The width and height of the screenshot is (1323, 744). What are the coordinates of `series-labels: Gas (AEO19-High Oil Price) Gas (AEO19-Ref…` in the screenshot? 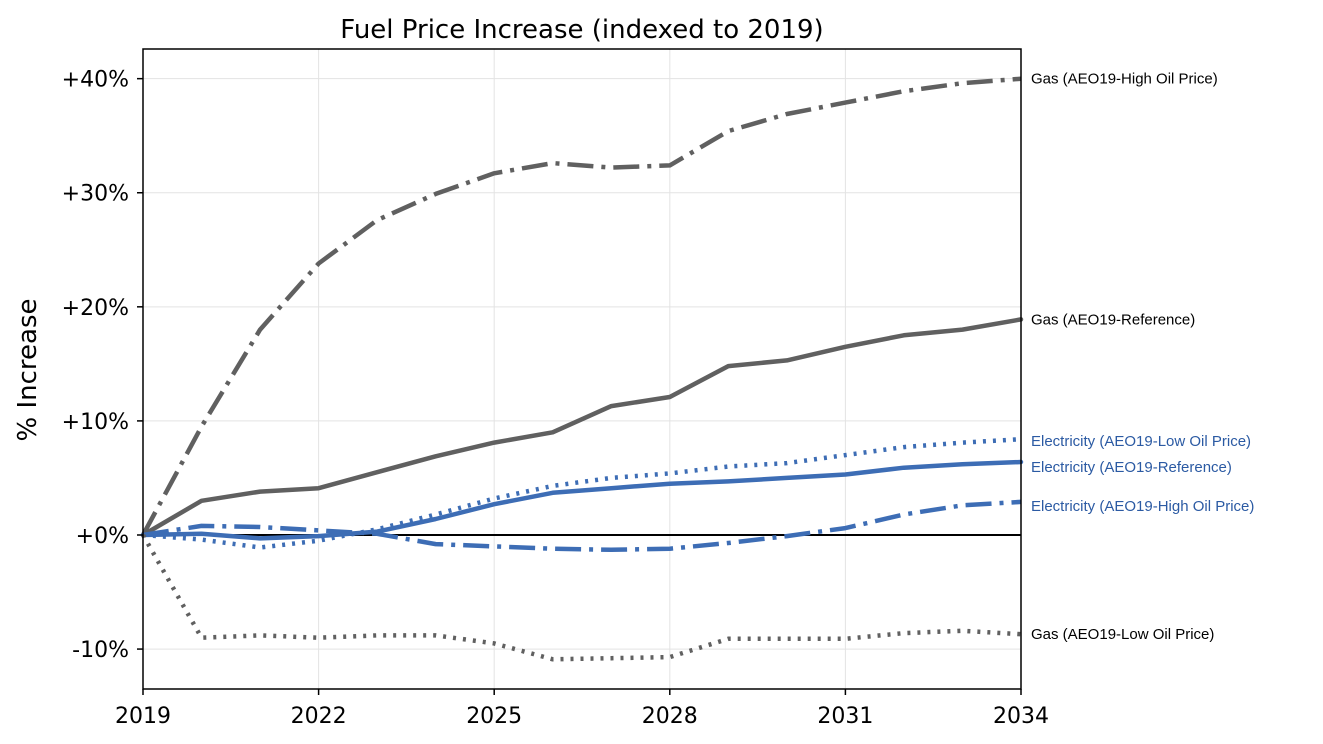 It's located at (1142, 357).